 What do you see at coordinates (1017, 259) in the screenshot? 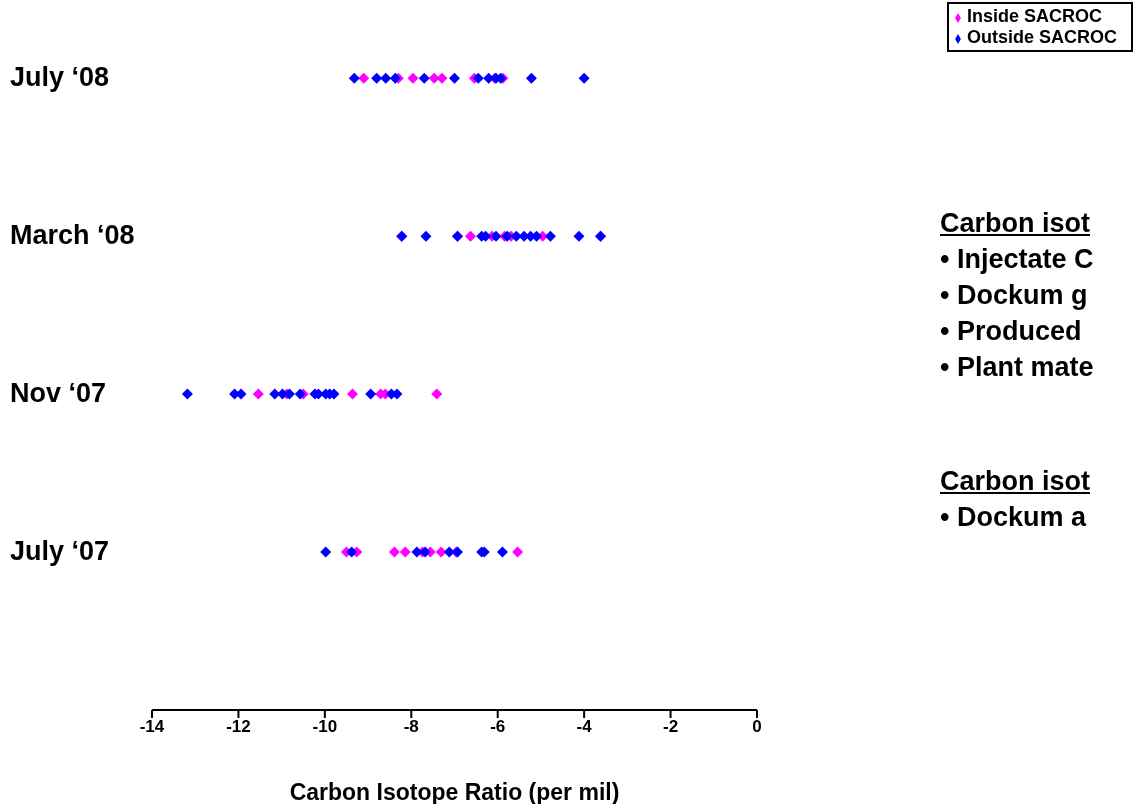
I see `text: • Injectate C` at bounding box center [1017, 259].